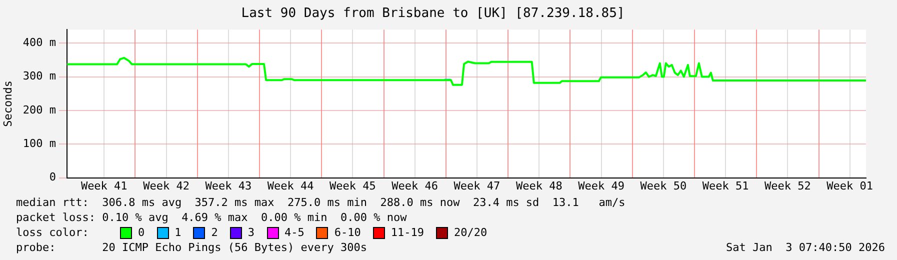 This screenshot has width=897, height=260. What do you see at coordinates (415, 185) in the screenshot?
I see `x-tick-label: Week 46` at bounding box center [415, 185].